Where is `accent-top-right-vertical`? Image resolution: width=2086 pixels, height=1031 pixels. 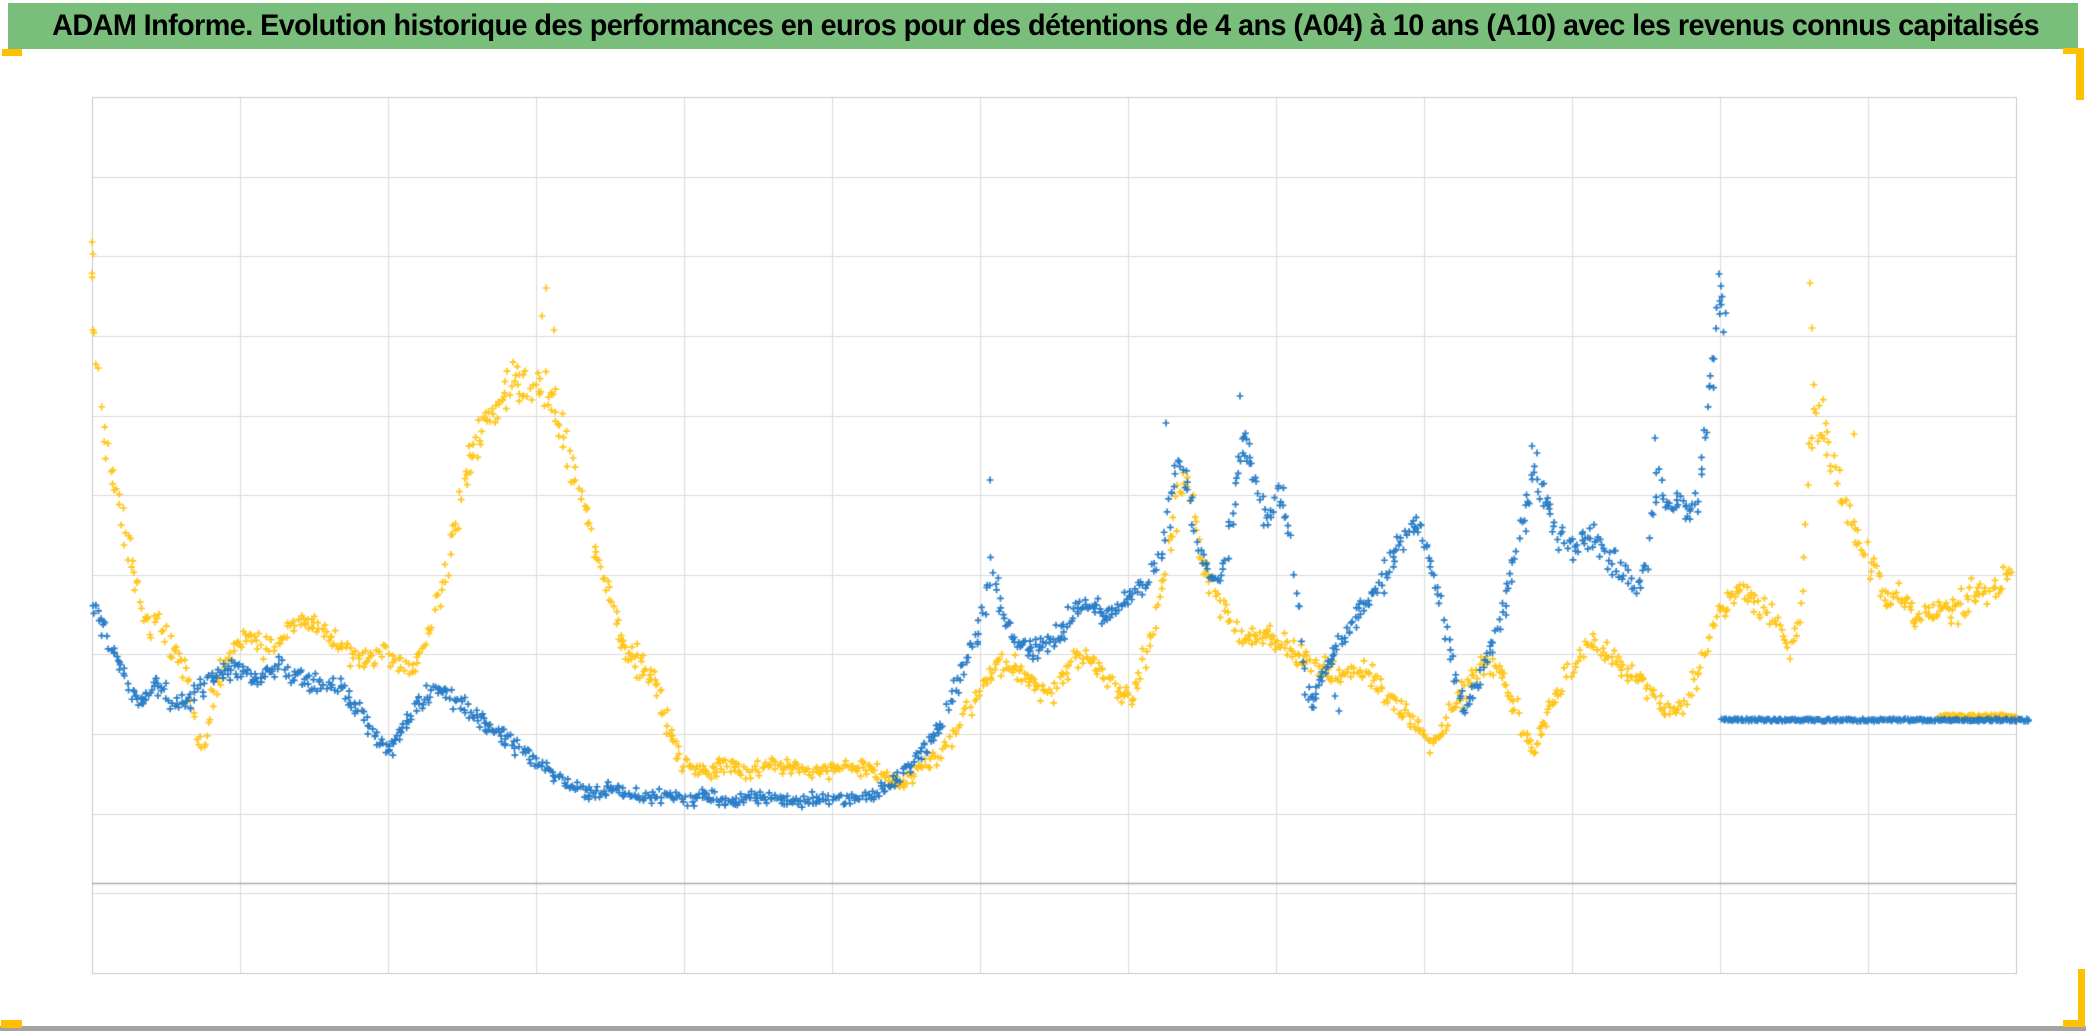
accent-top-right-vertical is located at coordinates (2080, 74).